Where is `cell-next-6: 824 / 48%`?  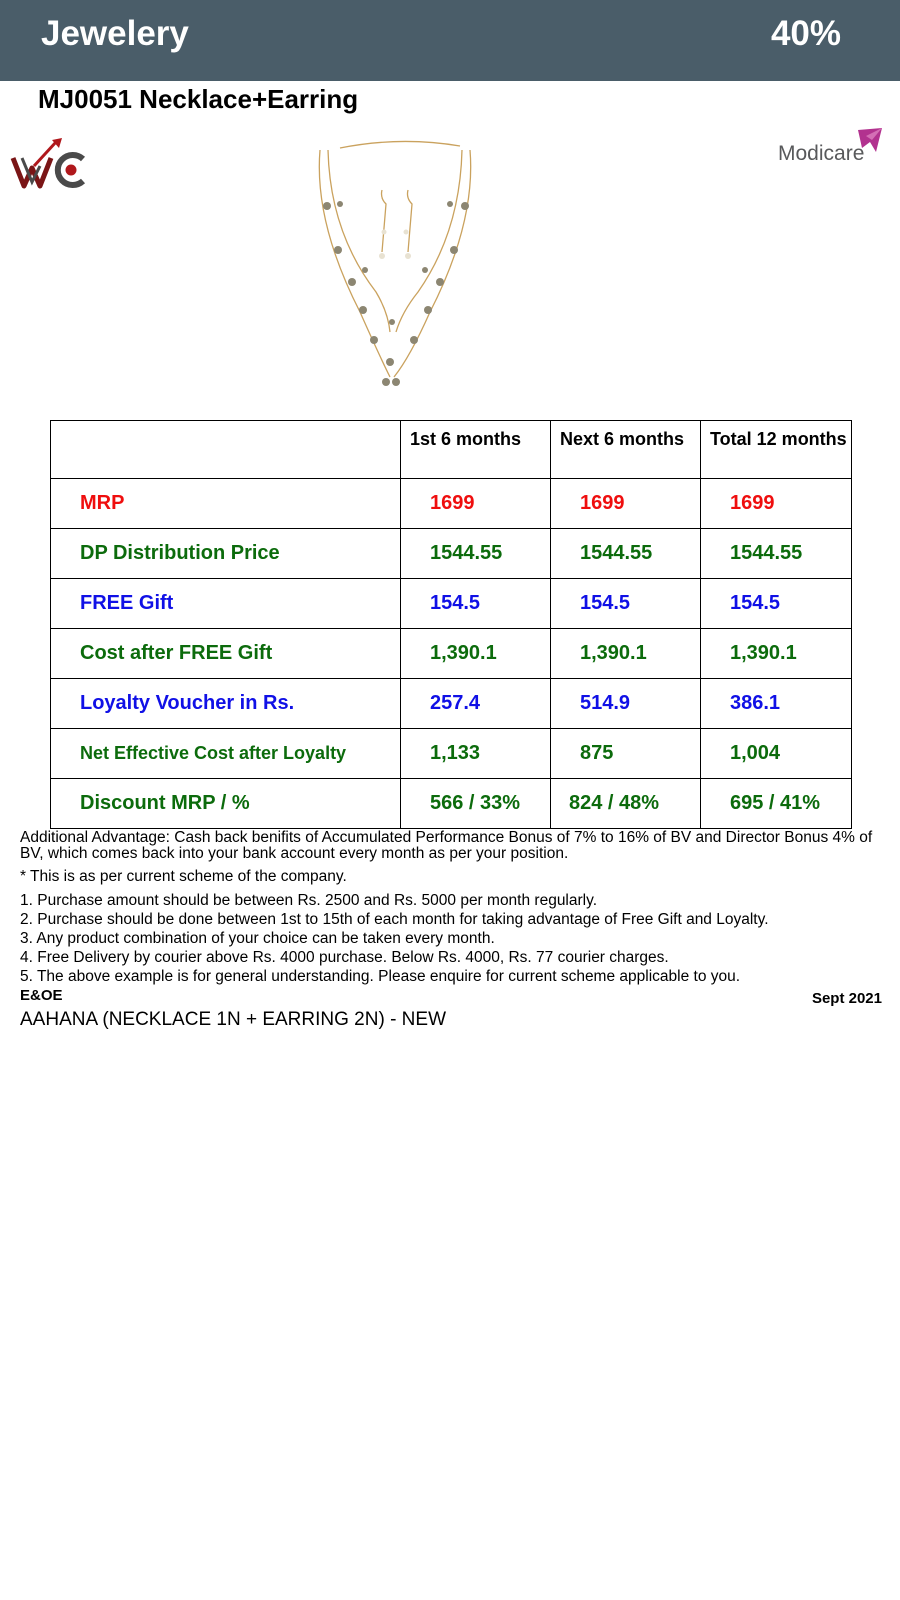
cell-next-6: 824 / 48% is located at coordinates (625, 803).